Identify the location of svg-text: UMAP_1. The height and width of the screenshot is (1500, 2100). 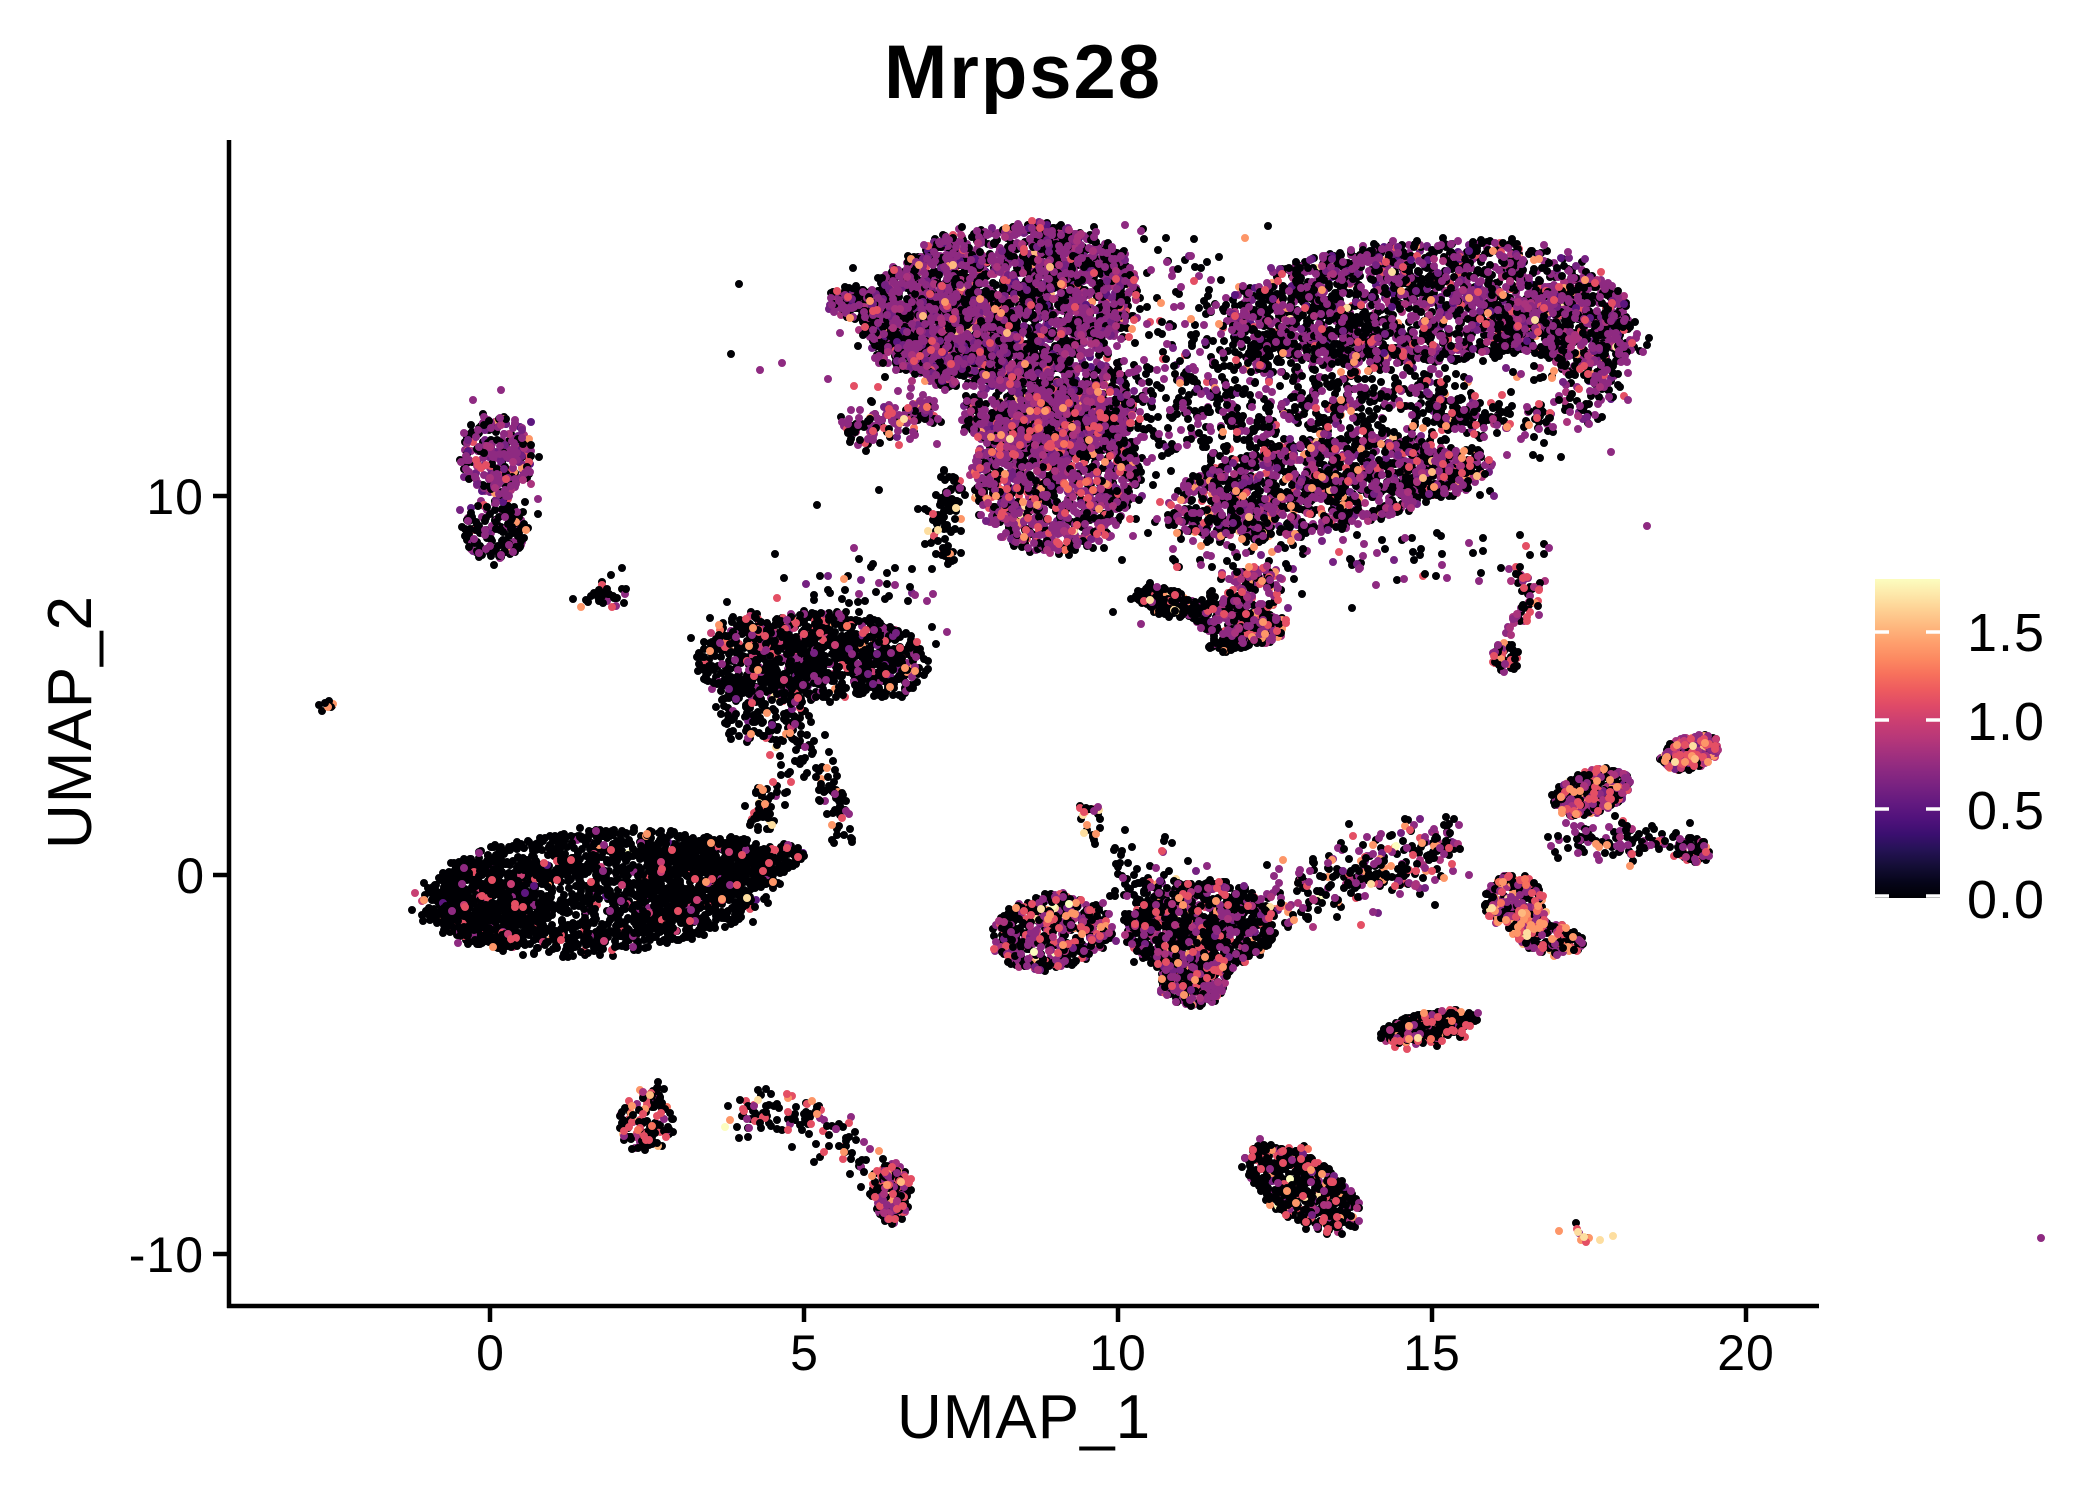
(1024, 1417).